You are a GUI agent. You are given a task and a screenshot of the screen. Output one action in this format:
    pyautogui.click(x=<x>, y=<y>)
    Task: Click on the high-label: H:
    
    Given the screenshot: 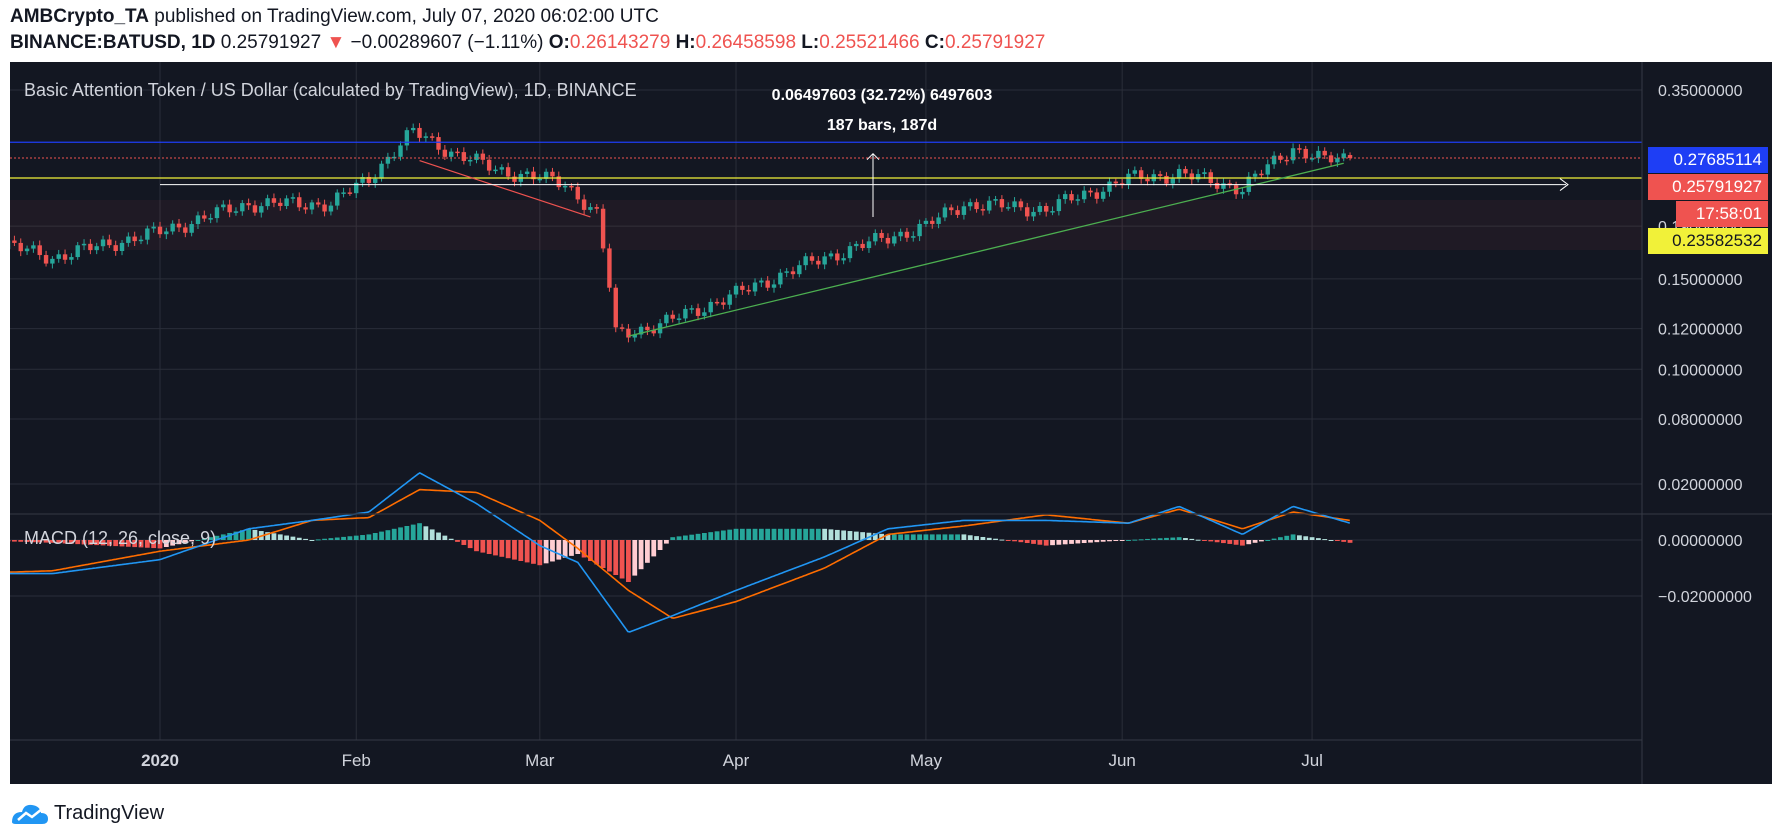 What is the action you would take?
    pyautogui.click(x=685, y=42)
    